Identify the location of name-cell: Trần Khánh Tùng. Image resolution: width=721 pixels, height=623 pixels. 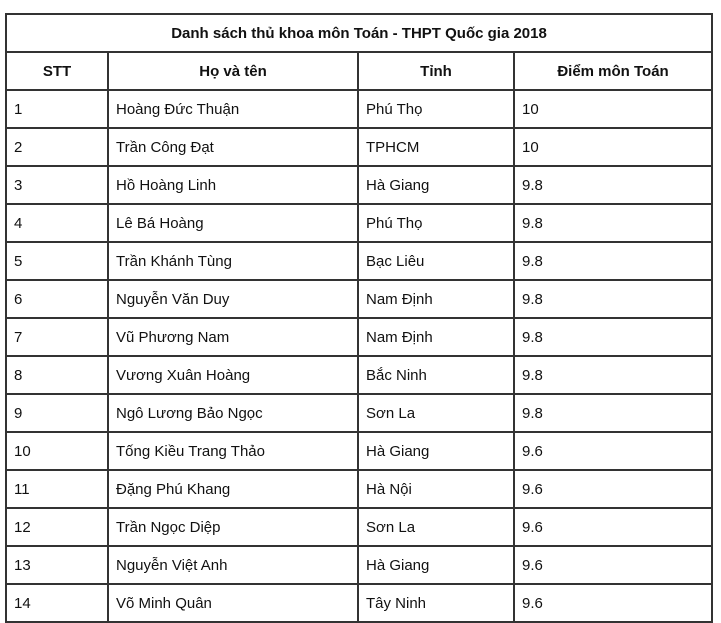
(233, 261).